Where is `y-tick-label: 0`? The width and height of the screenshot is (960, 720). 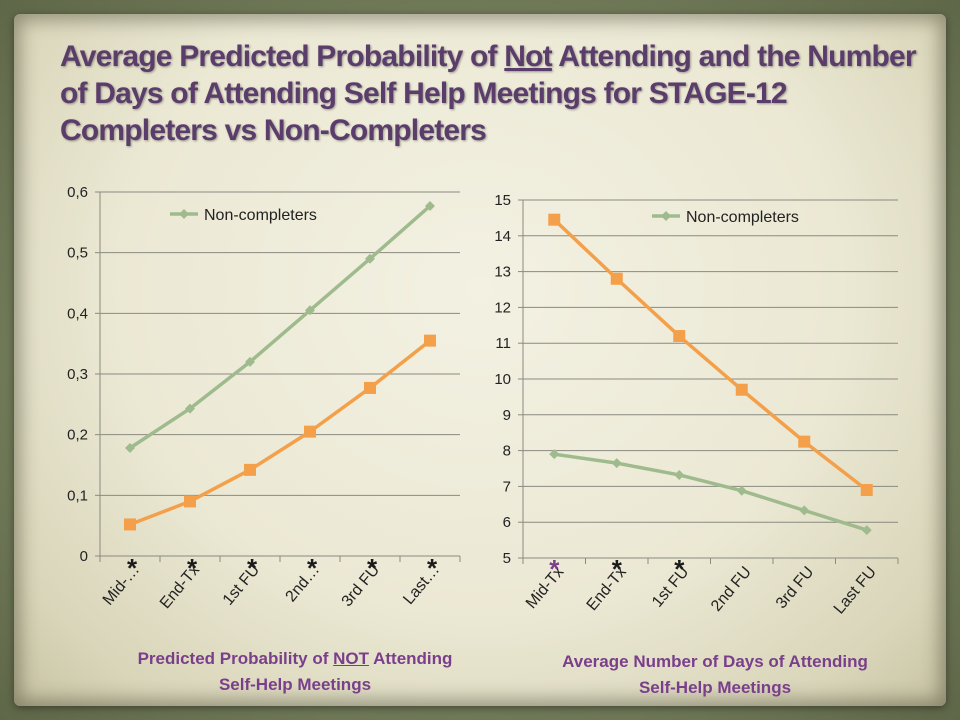
y-tick-label: 0 is located at coordinates (84, 556).